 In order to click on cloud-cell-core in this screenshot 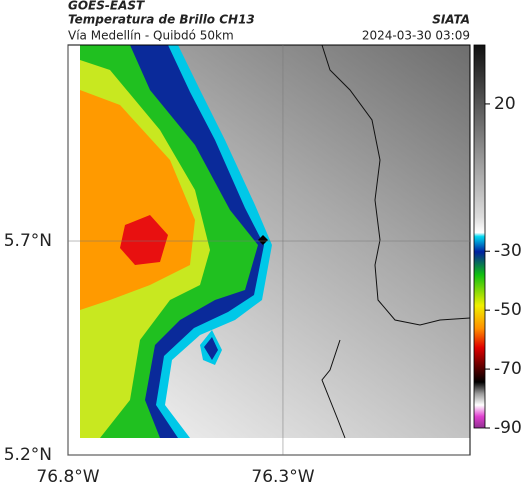, I will do `click(211, 348)`.